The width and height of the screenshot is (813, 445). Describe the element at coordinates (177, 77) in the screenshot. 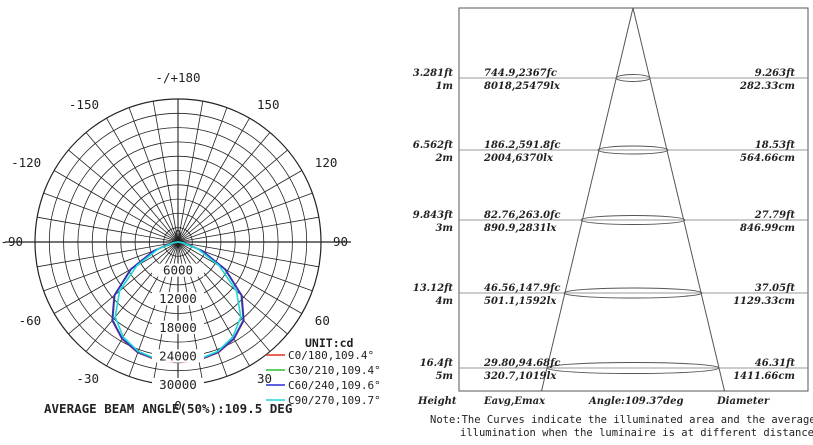

I see `angle-label: -/+180` at that location.